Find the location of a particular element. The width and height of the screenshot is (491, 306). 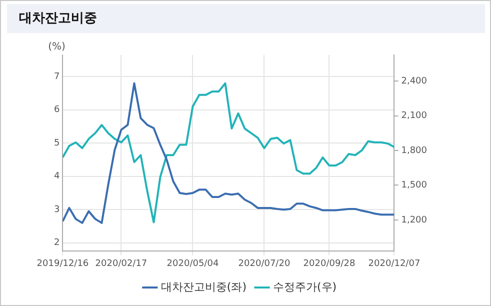

y2-tick-label: 1,200 is located at coordinates (414, 220).